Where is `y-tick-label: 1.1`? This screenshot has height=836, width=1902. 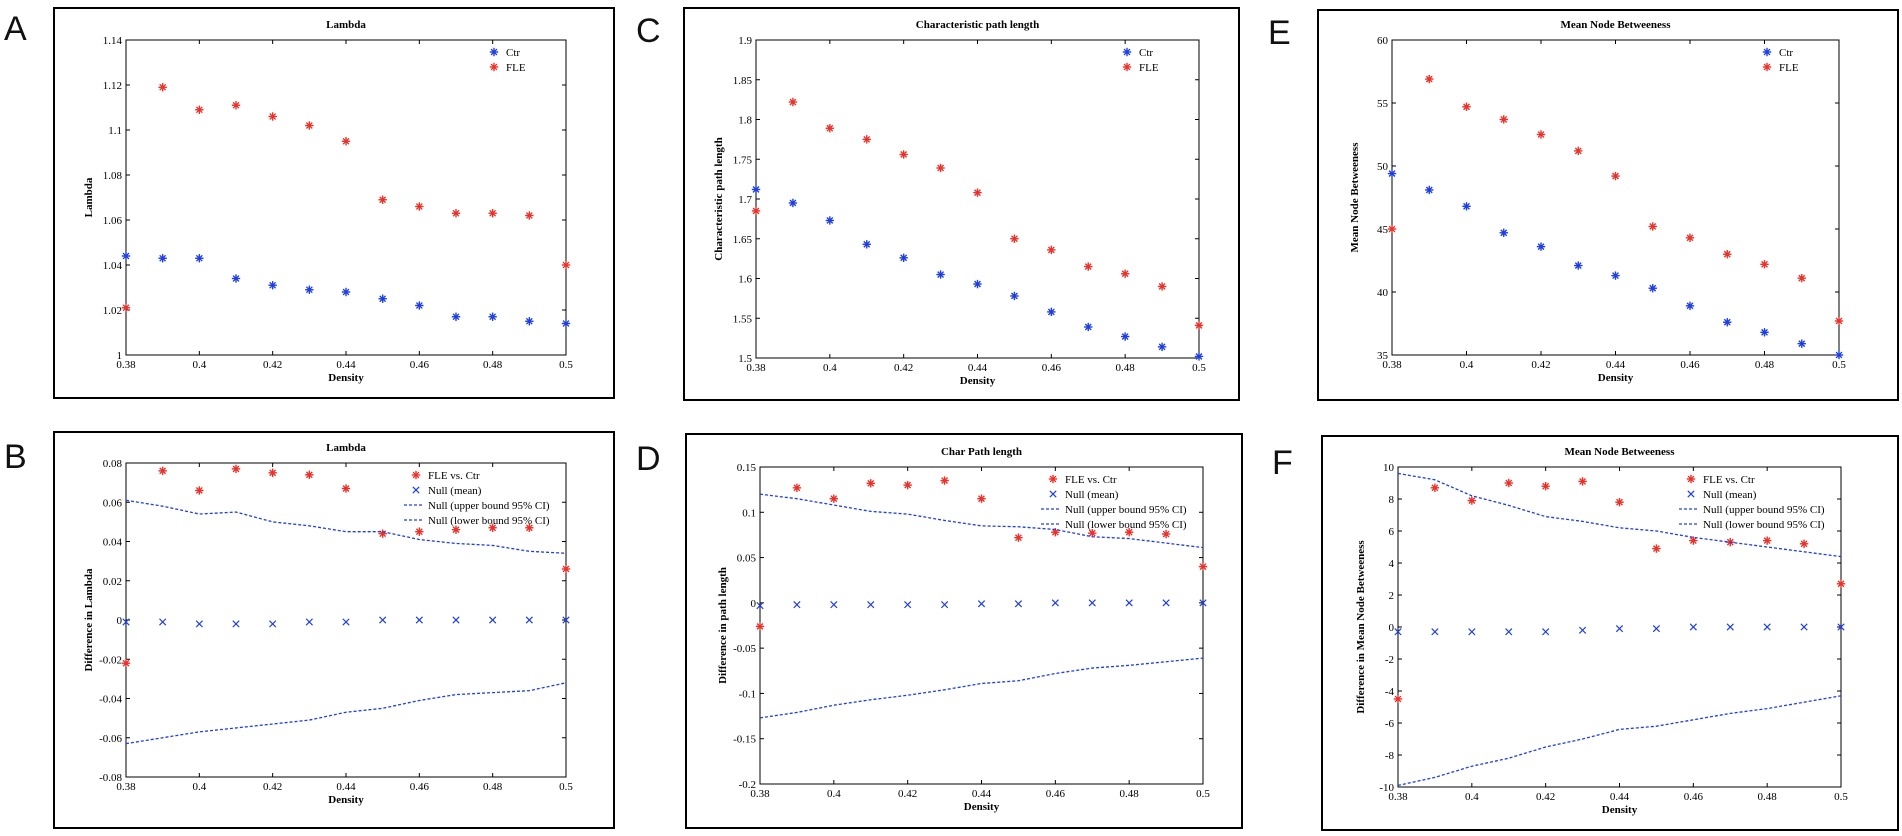
y-tick-label: 1.1 is located at coordinates (115, 131).